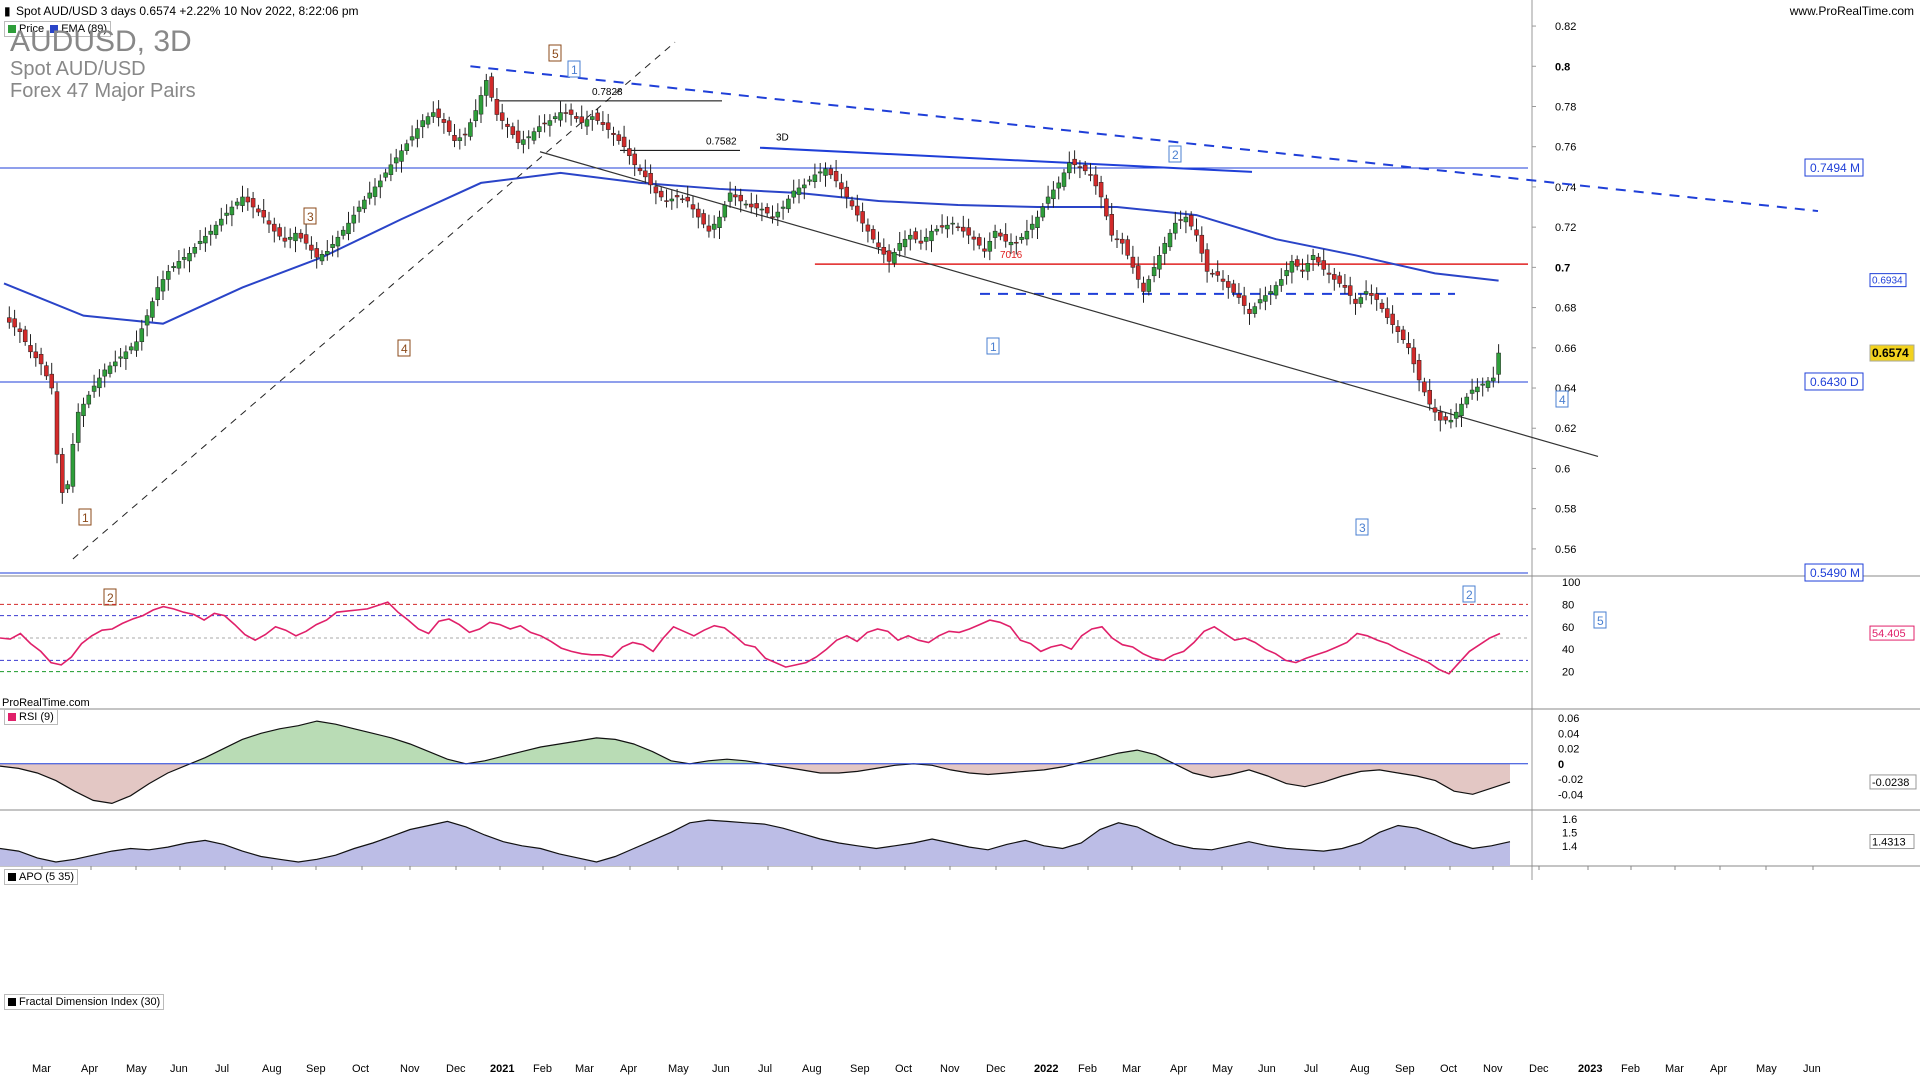  Describe the element at coordinates (1890, 783) in the screenshot. I see `apo-value: -0.0238` at that location.